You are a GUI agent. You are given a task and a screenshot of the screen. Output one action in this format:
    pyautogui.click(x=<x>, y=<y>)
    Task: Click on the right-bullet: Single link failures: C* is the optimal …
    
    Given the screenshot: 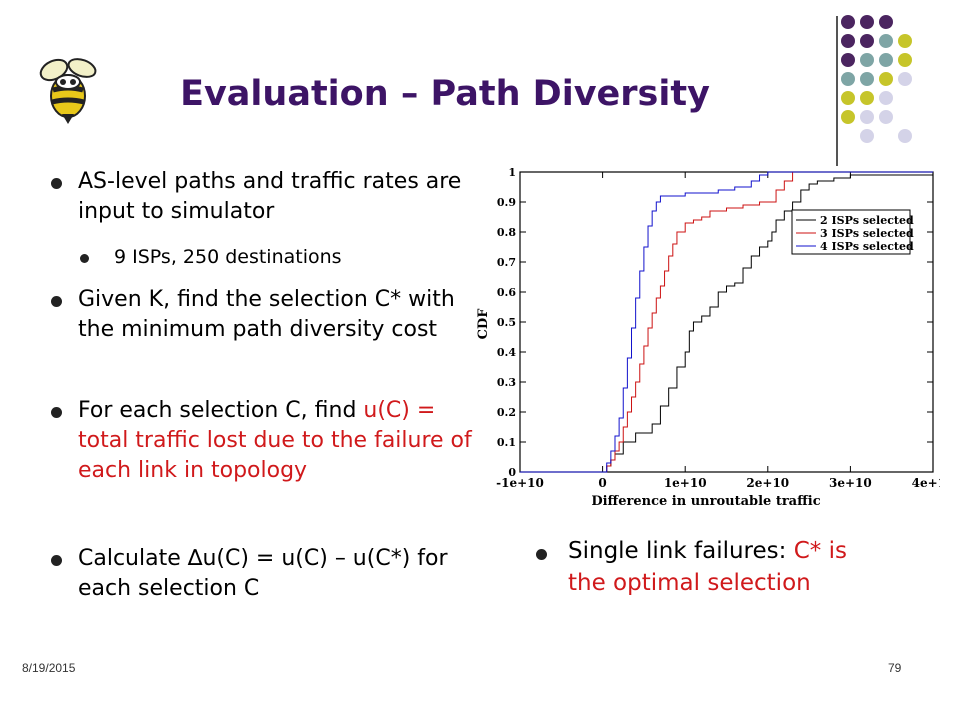 What is the action you would take?
    pyautogui.click(x=696, y=595)
    